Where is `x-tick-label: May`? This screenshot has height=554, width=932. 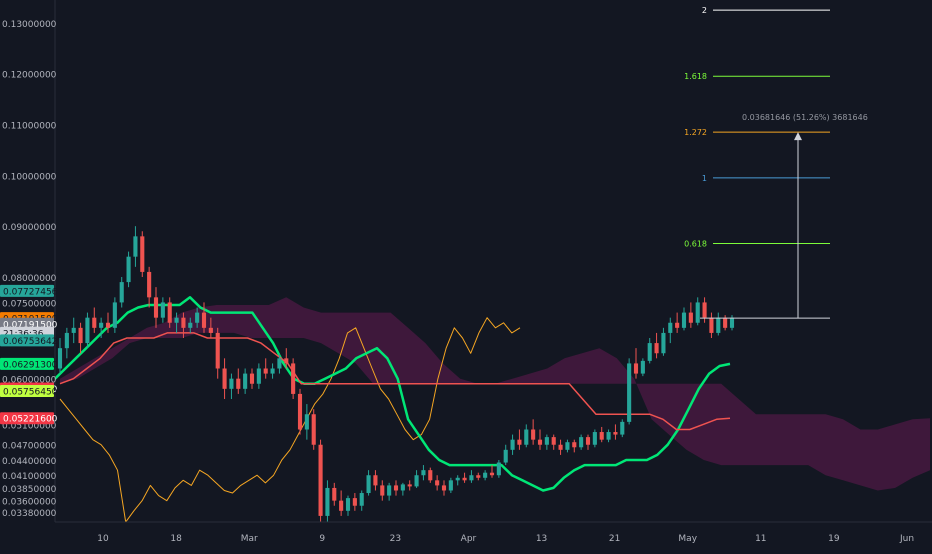 x-tick-label: May is located at coordinates (687, 539).